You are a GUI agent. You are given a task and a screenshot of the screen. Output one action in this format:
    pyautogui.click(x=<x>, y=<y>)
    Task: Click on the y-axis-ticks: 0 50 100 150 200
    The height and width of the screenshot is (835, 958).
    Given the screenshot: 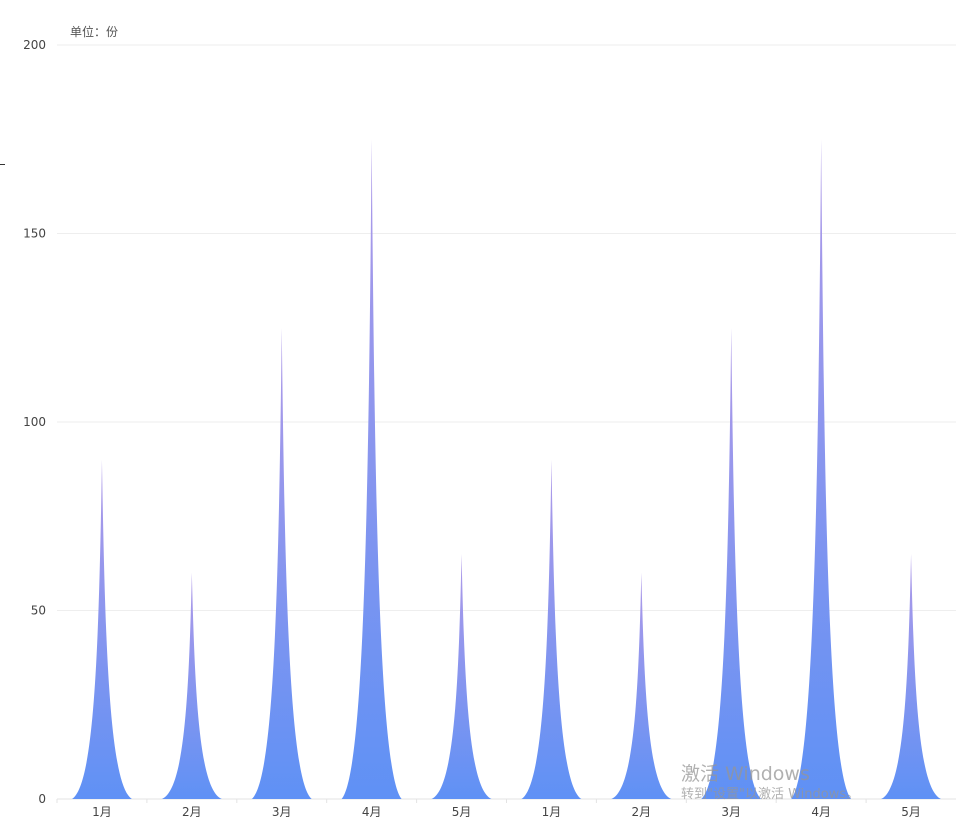 What is the action you would take?
    pyautogui.click(x=34, y=422)
    